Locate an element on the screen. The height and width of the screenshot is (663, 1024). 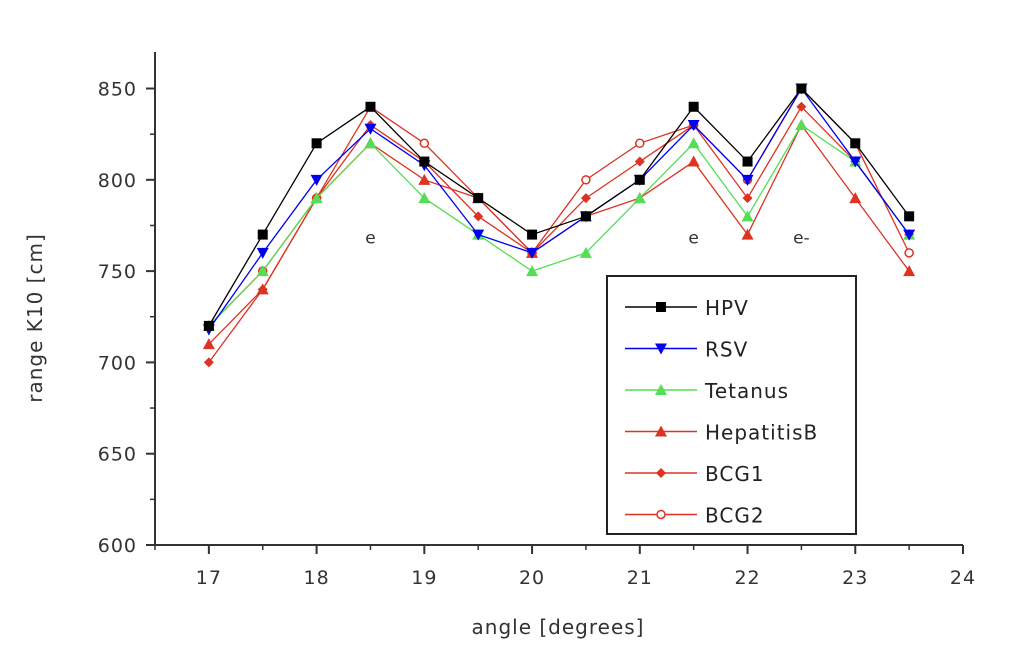
x-axis-title: angle [degrees] is located at coordinates (558, 627).